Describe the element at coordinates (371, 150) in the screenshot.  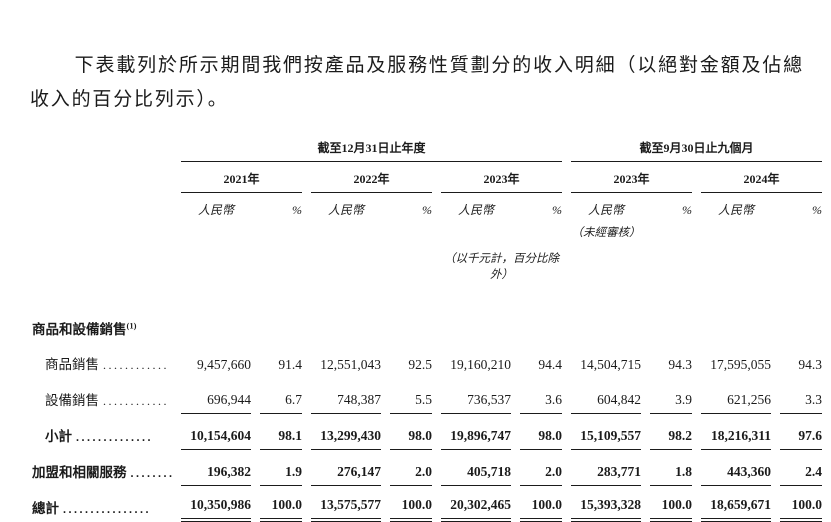
I see `col-group-annual: 截至12月31日止年度` at that location.